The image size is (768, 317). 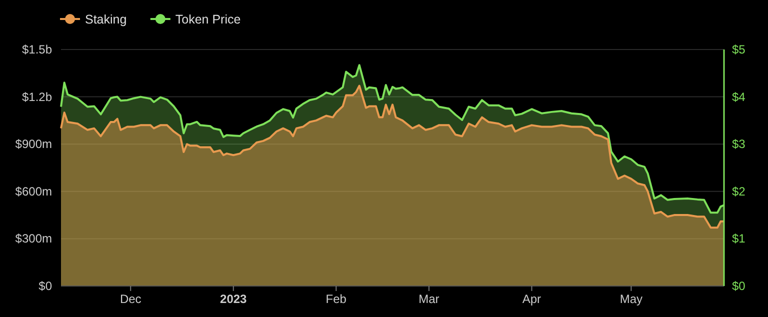 What do you see at coordinates (739, 191) in the screenshot?
I see `y2-tick-label: $2` at bounding box center [739, 191].